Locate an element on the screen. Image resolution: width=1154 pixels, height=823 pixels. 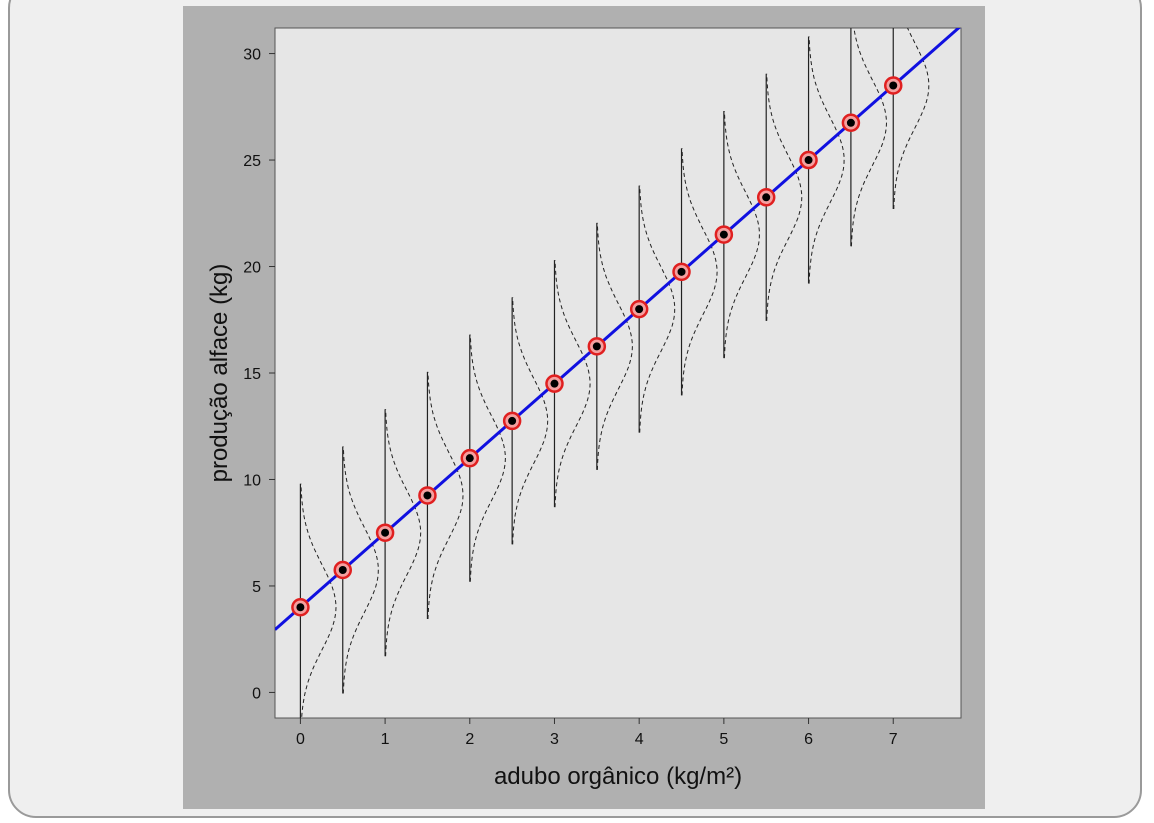
x-tick-label: 4 is located at coordinates (639, 739).